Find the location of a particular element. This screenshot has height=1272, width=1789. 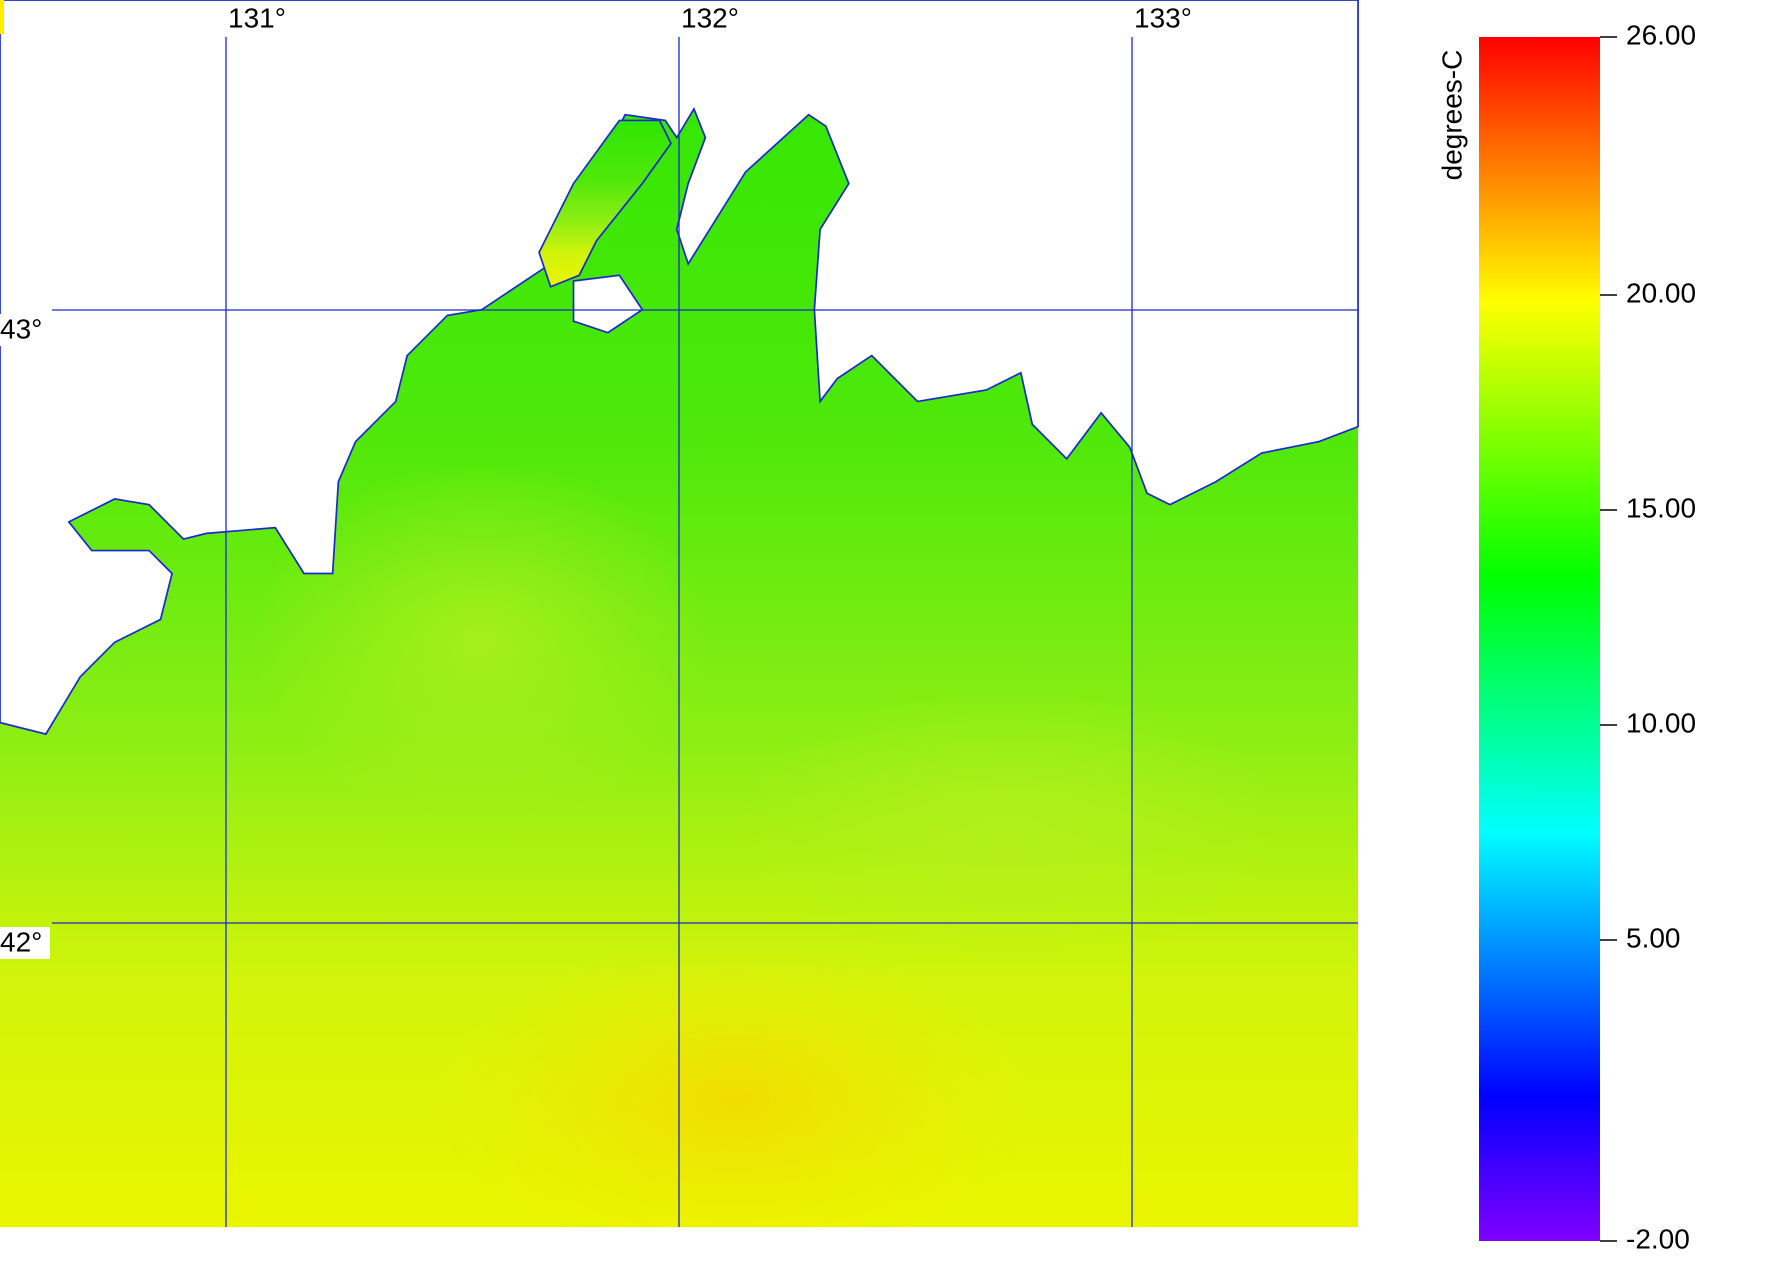

island is located at coordinates (608, 304).